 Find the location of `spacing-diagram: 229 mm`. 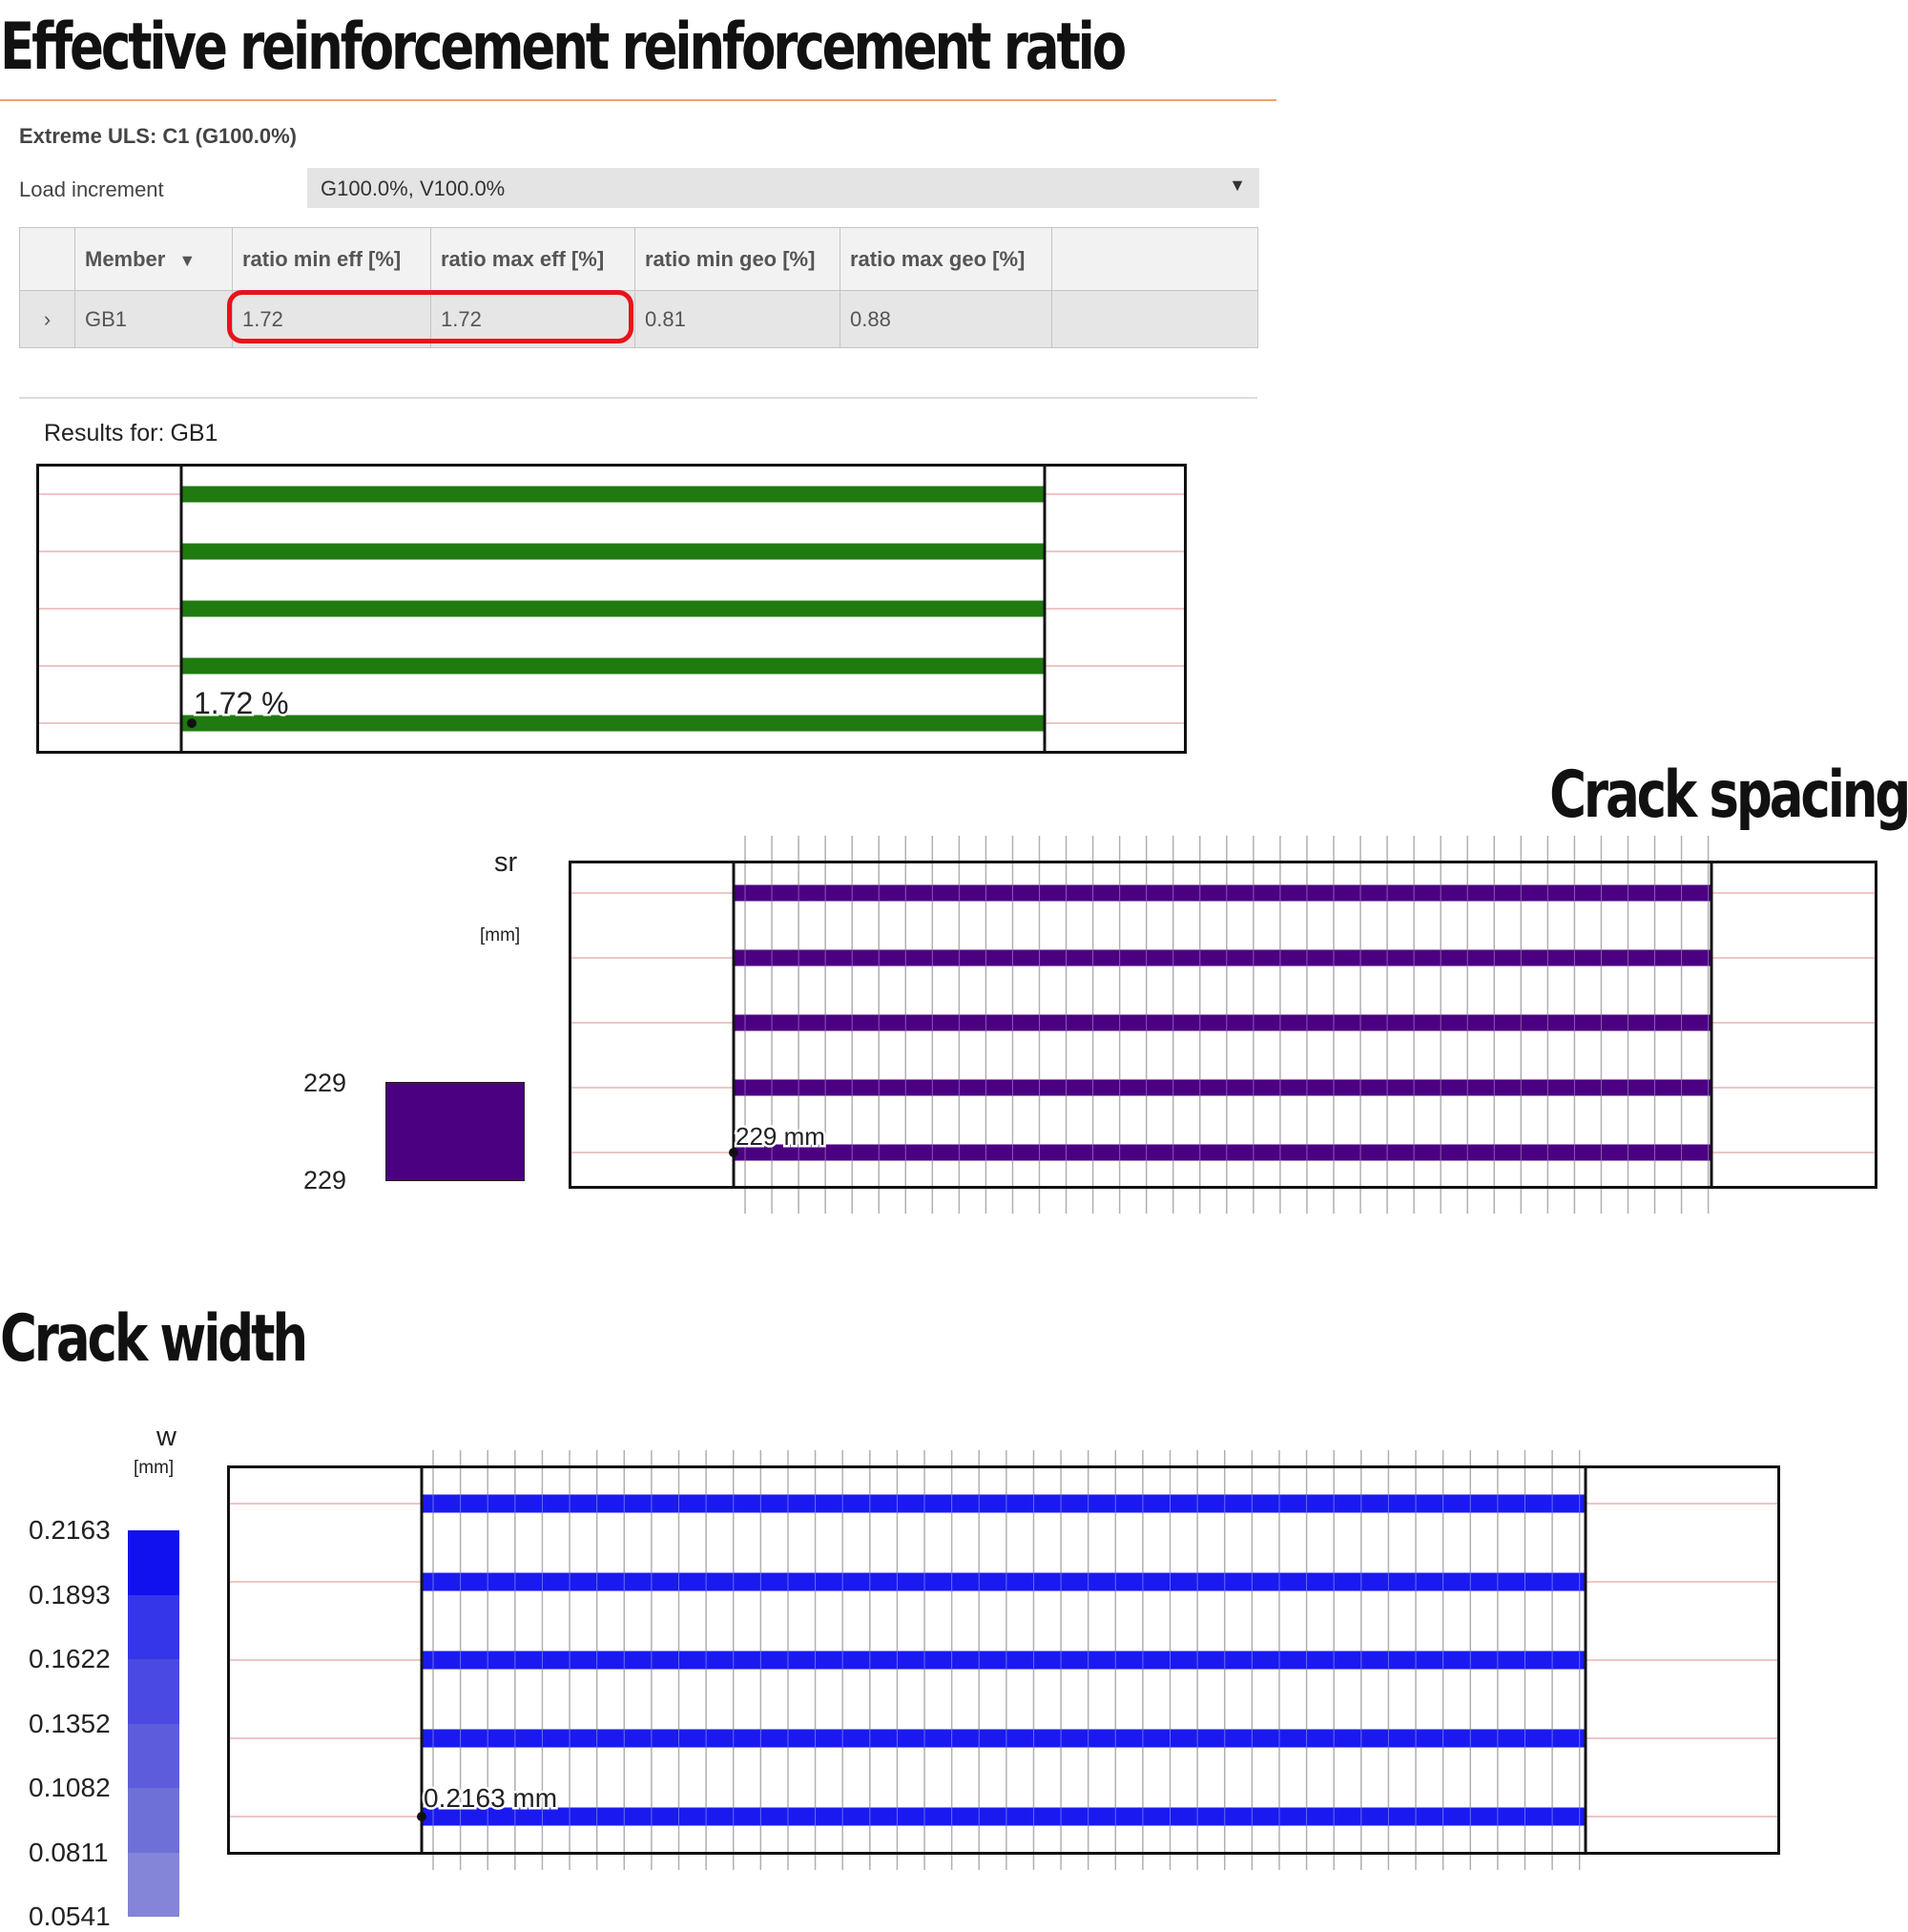

spacing-diagram: 229 mm is located at coordinates (1223, 1025).